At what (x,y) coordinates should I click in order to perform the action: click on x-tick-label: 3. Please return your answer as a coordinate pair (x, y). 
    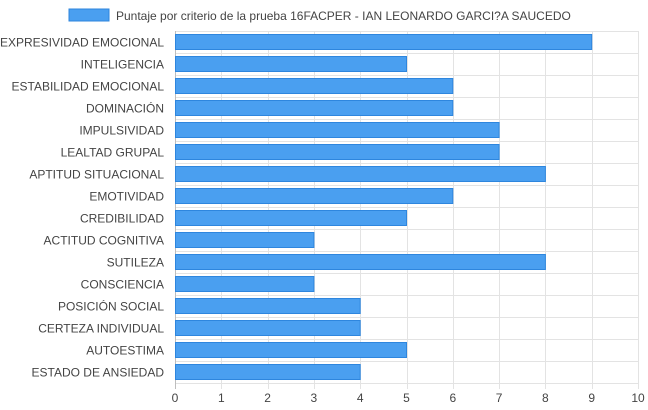
    Looking at the image, I should click on (314, 398).